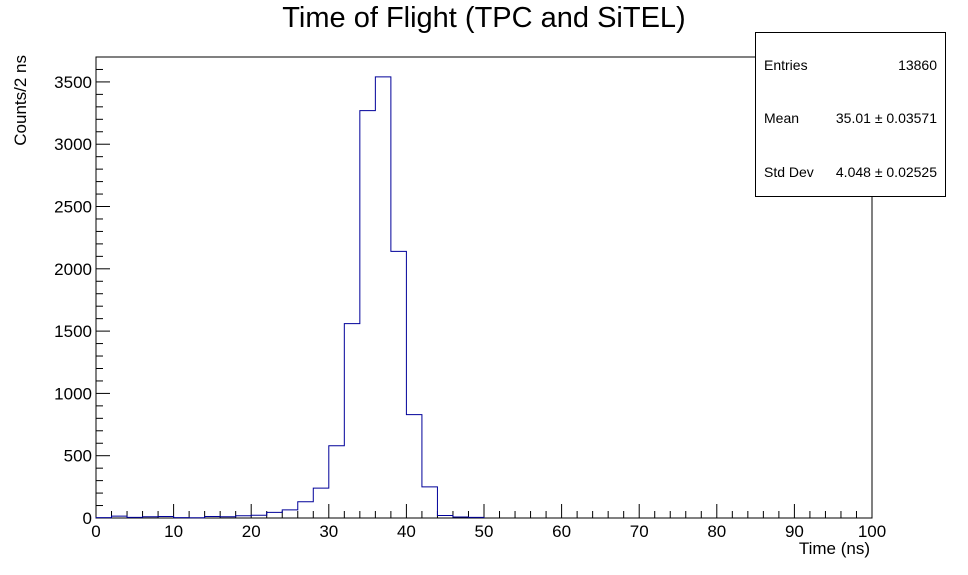 The height and width of the screenshot is (575, 968). I want to click on stat-row-std-dev: Std Dev 4.048 ± 0.02525, so click(850, 173).